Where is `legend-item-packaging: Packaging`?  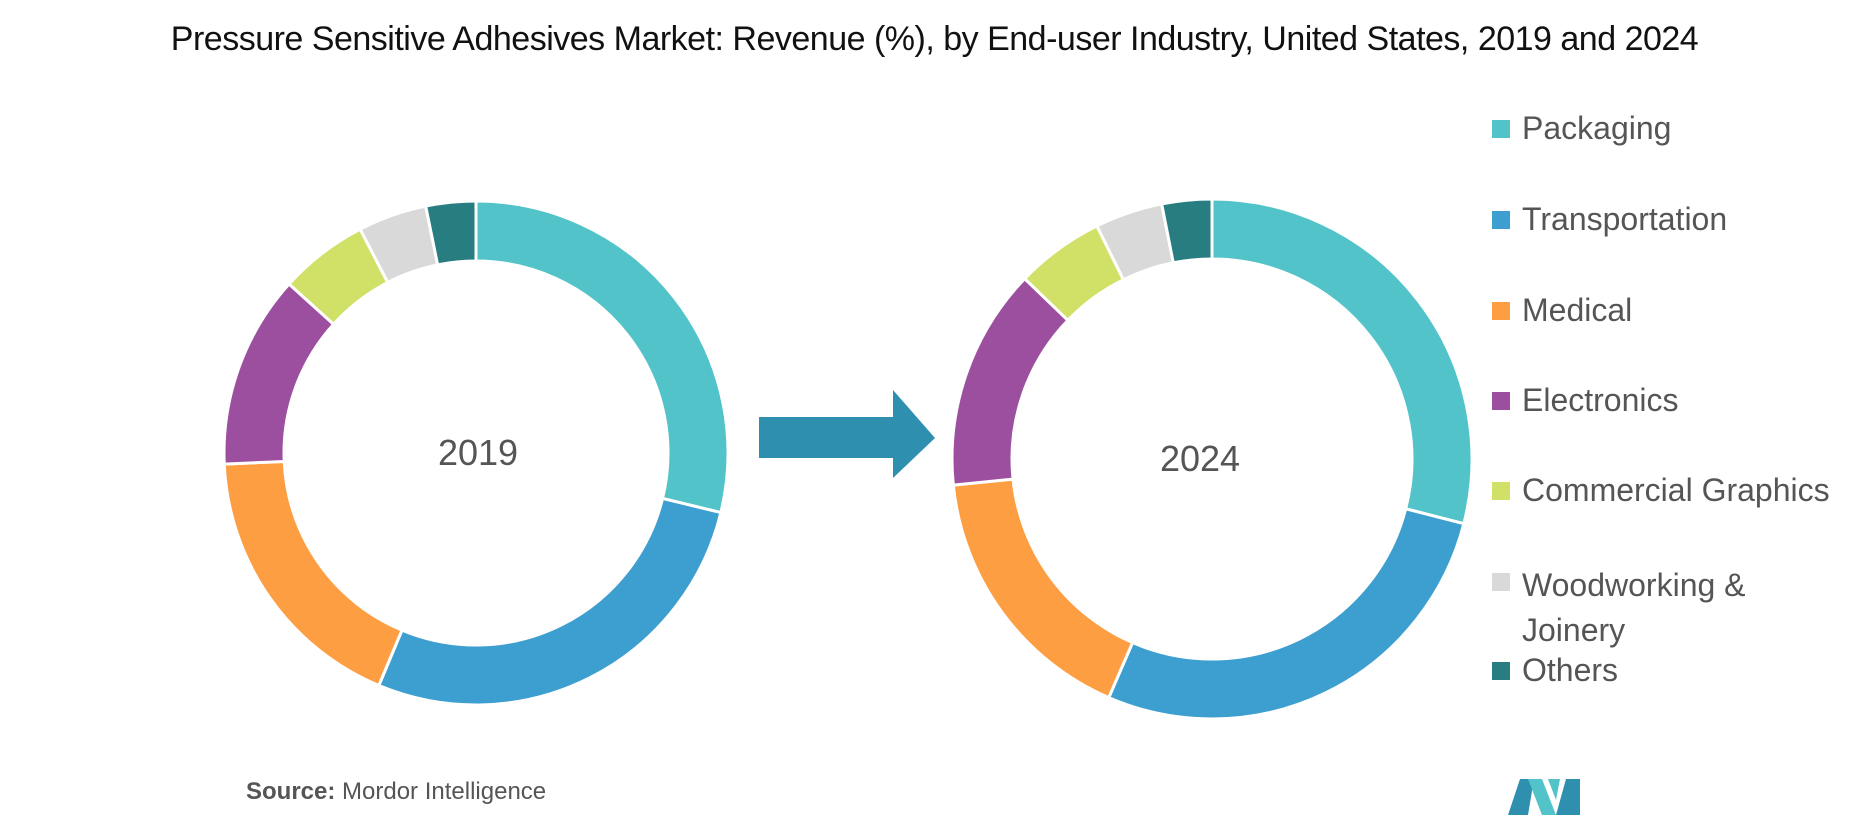
legend-item-packaging: Packaging is located at coordinates (1581, 128).